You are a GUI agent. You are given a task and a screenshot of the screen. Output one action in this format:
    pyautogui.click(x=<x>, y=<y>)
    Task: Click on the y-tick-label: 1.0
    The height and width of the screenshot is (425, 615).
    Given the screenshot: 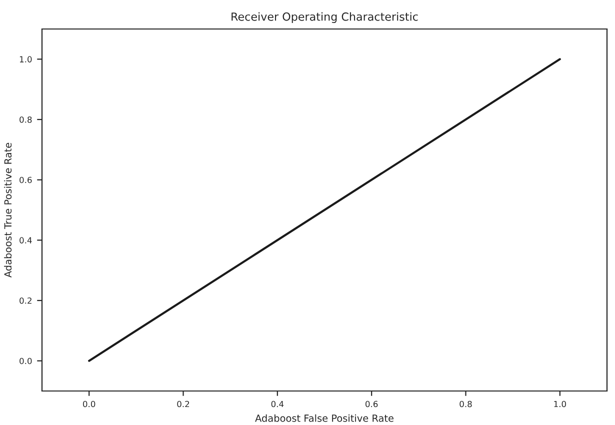 What is the action you would take?
    pyautogui.click(x=26, y=59)
    